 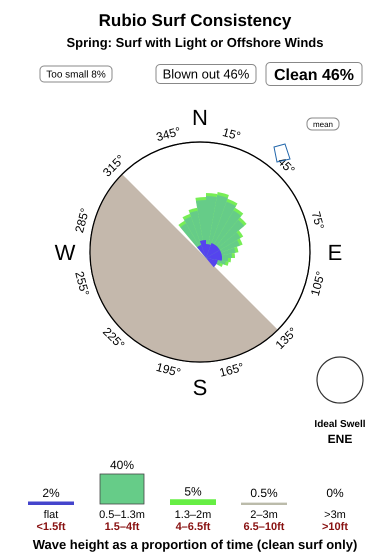 What do you see at coordinates (114, 338) in the screenshot?
I see `text: 225°` at bounding box center [114, 338].